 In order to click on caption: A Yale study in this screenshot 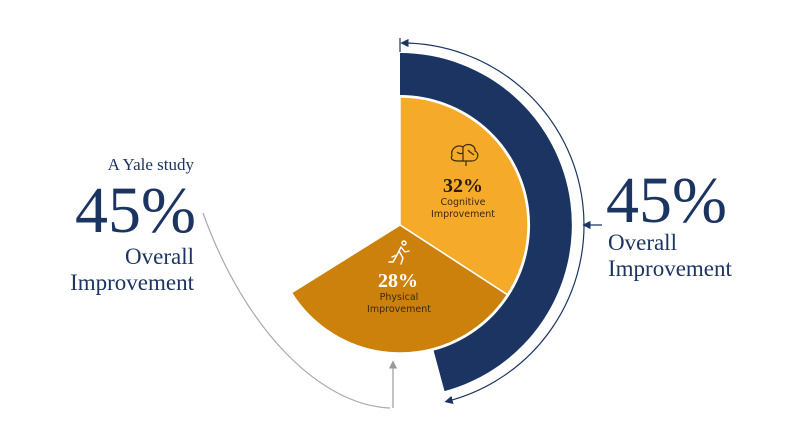, I will do `click(151, 164)`.